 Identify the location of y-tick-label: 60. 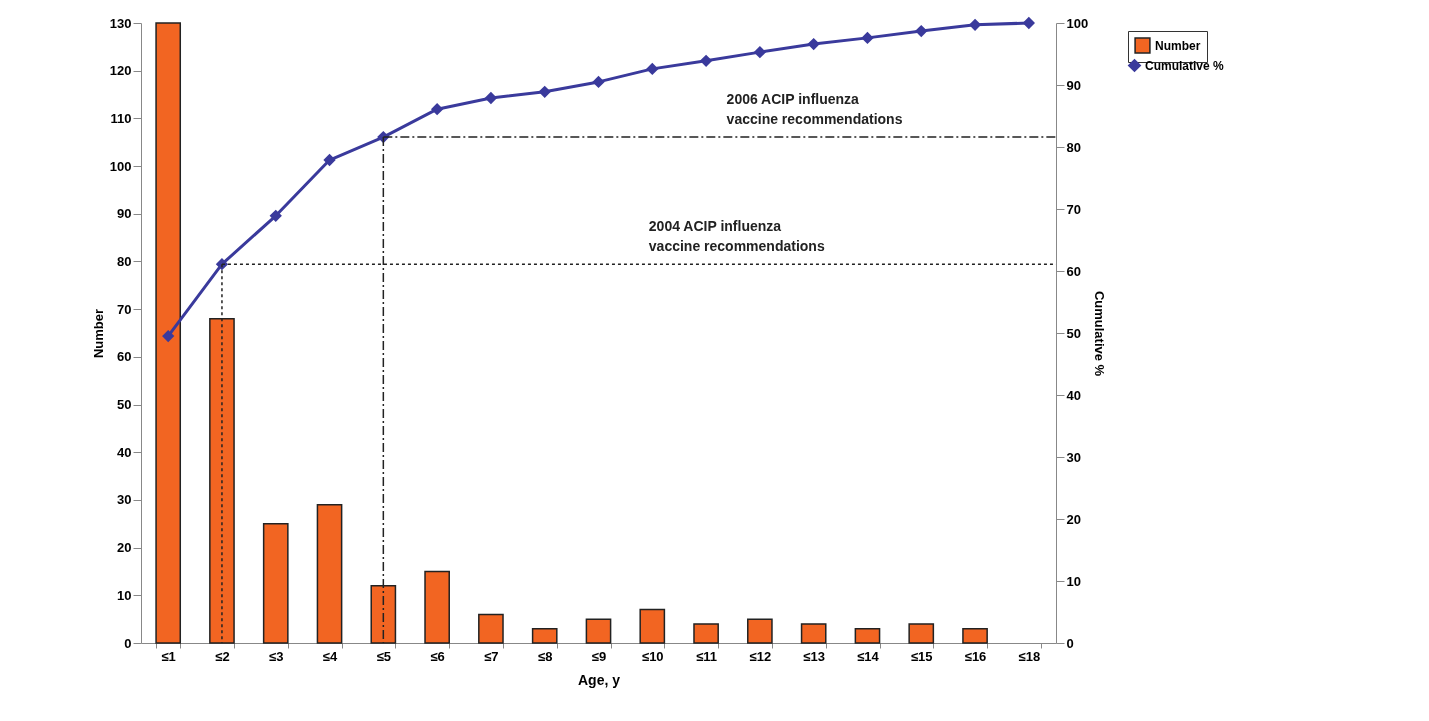
(124, 357).